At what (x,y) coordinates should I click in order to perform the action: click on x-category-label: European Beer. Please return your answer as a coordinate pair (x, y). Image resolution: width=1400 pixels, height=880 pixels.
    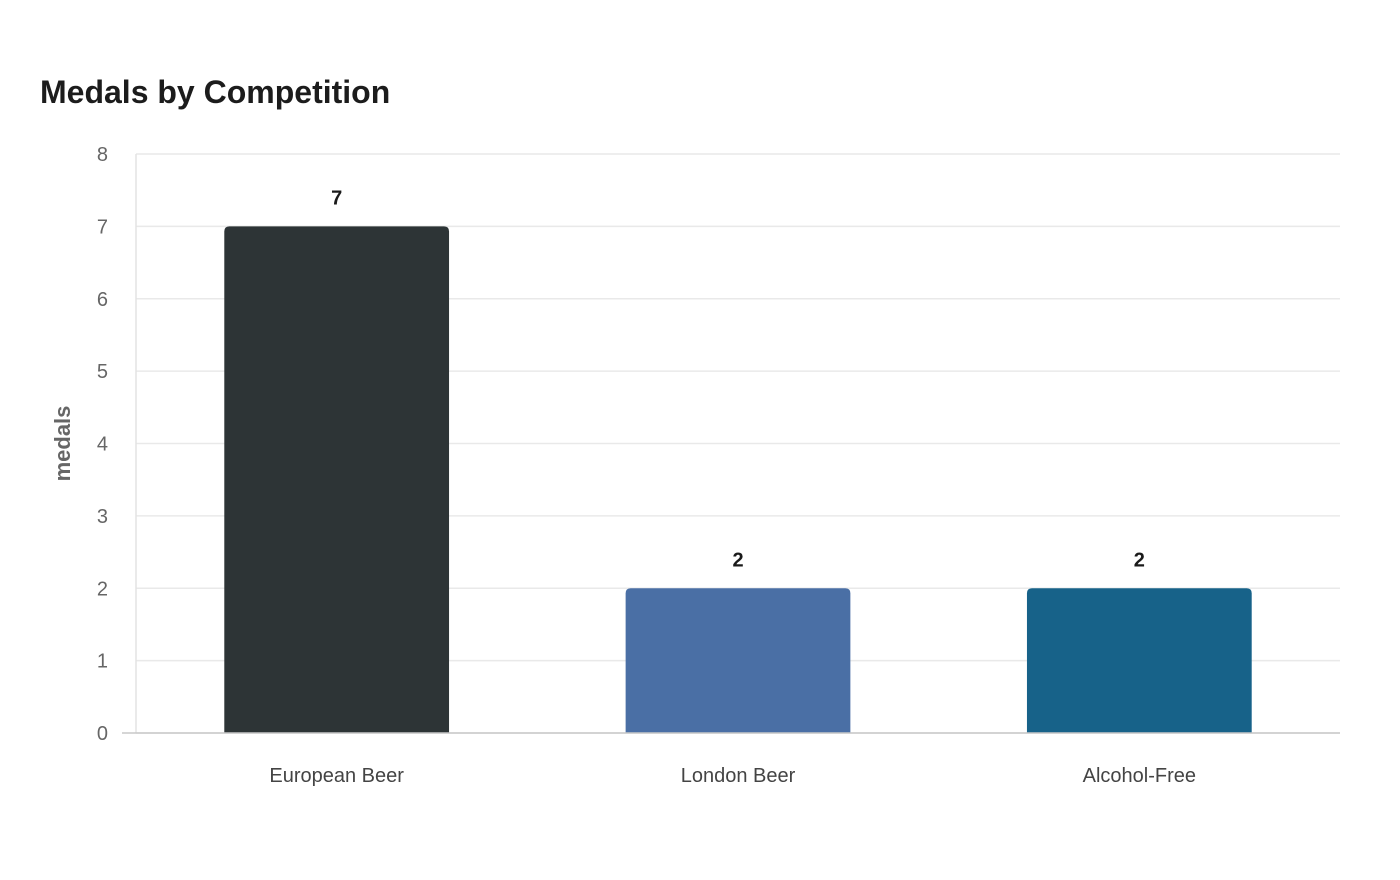
    Looking at the image, I should click on (336, 776).